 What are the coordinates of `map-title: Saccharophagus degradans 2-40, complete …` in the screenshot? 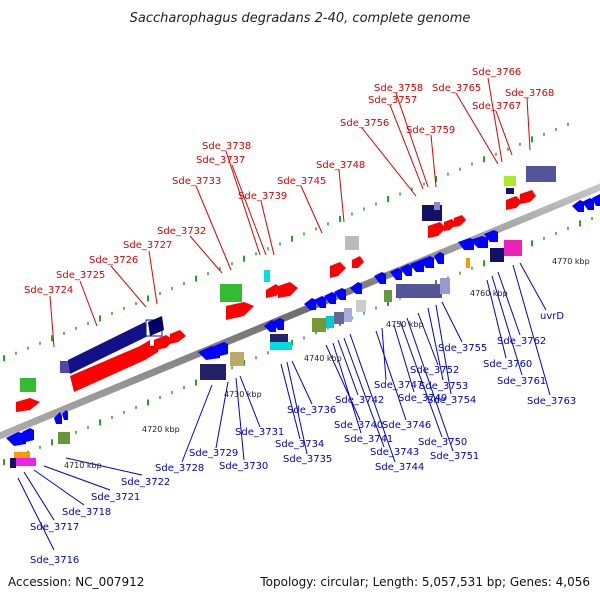 It's located at (300, 18).